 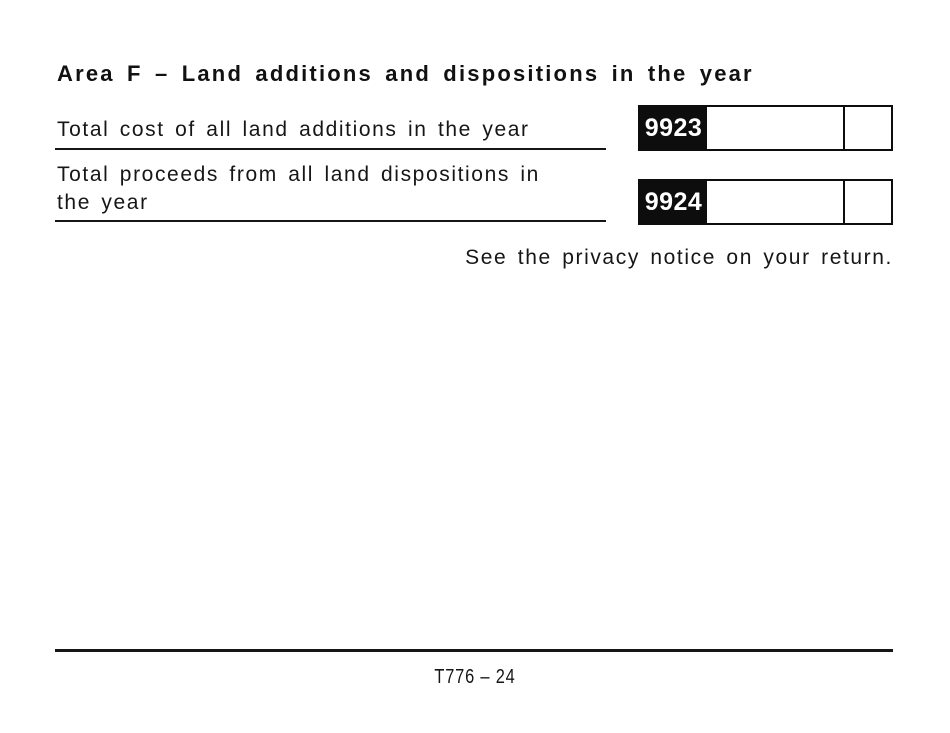 I want to click on field-box-9923: 9923, so click(x=765, y=128).